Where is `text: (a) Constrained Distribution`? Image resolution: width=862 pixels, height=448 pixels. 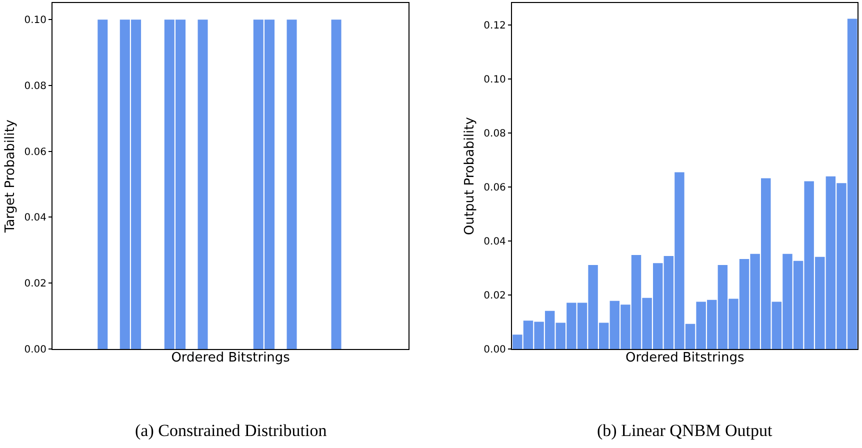
text: (a) Constrained Distribution is located at coordinates (231, 430).